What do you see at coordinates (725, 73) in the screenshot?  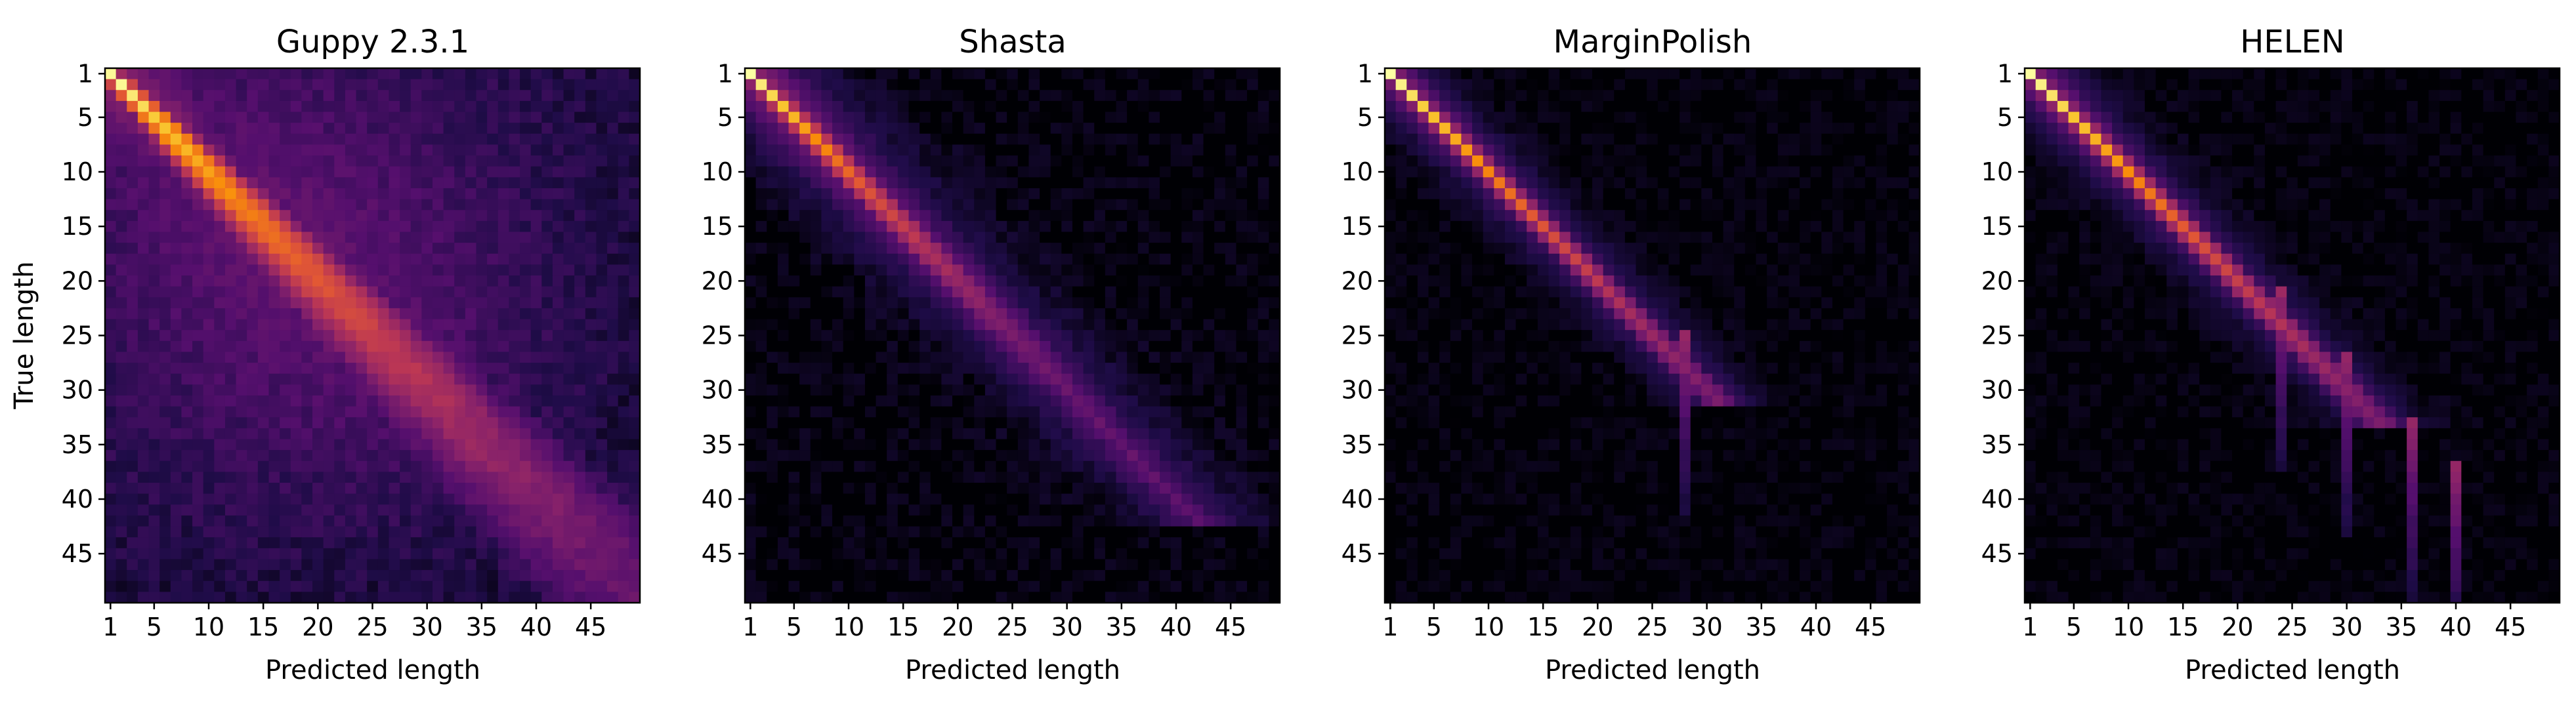 I see `y-tick-label: 1` at bounding box center [725, 73].